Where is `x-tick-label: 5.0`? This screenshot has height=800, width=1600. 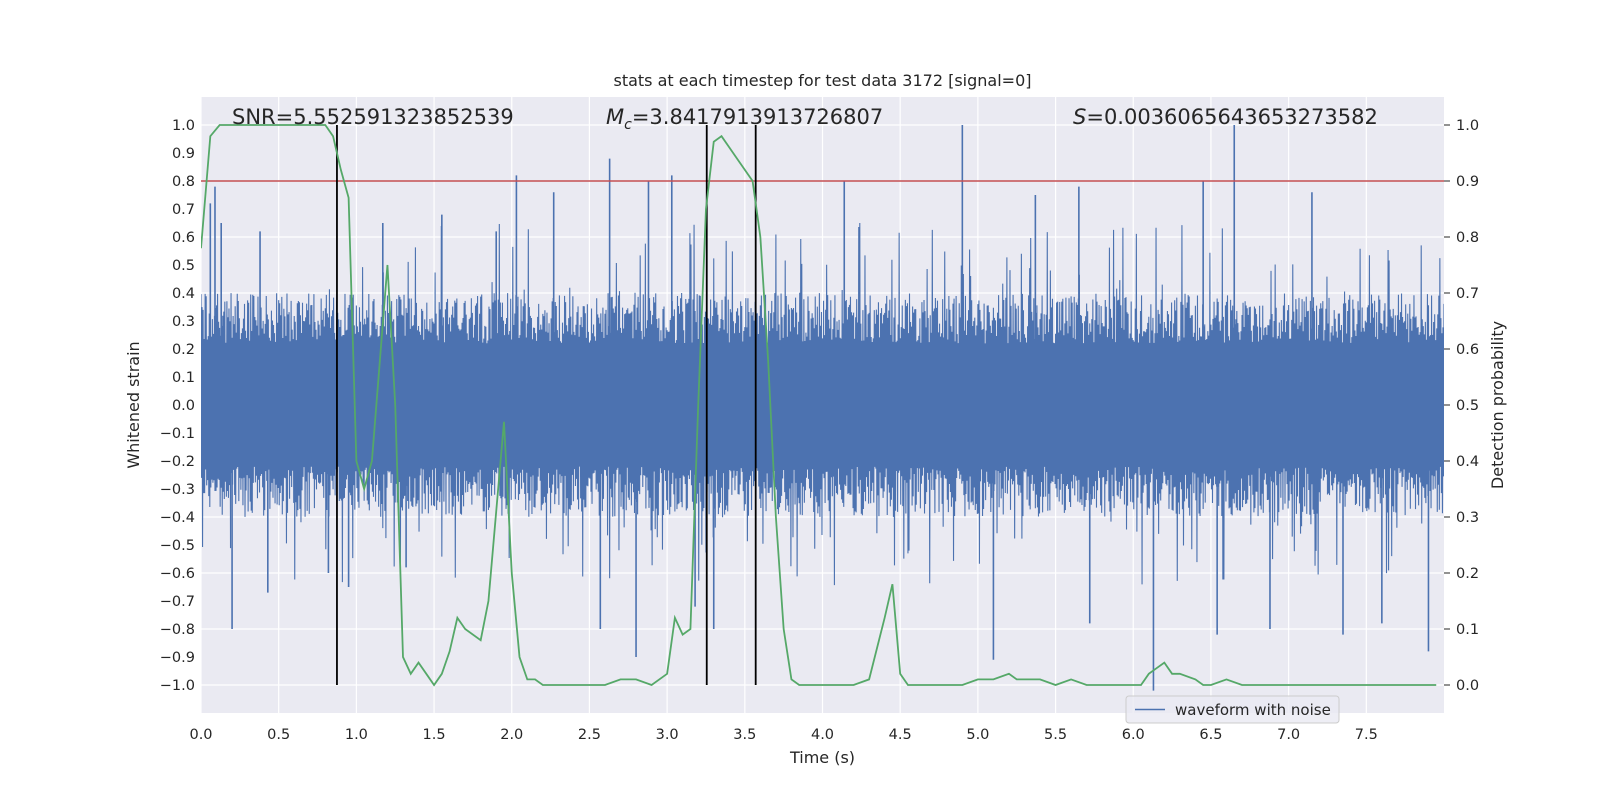
x-tick-label: 5.0 is located at coordinates (977, 735).